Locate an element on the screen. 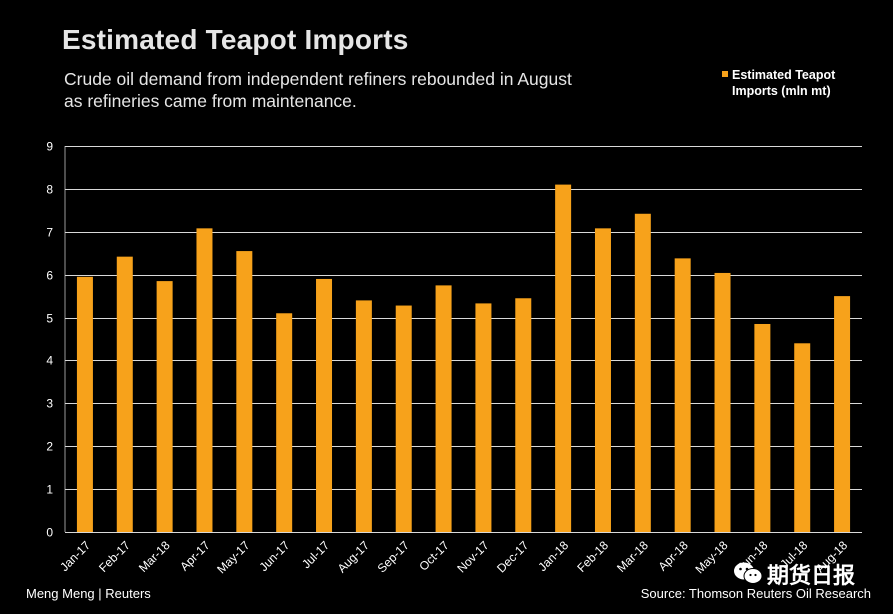  y-tick-label: 5 is located at coordinates (49, 319).